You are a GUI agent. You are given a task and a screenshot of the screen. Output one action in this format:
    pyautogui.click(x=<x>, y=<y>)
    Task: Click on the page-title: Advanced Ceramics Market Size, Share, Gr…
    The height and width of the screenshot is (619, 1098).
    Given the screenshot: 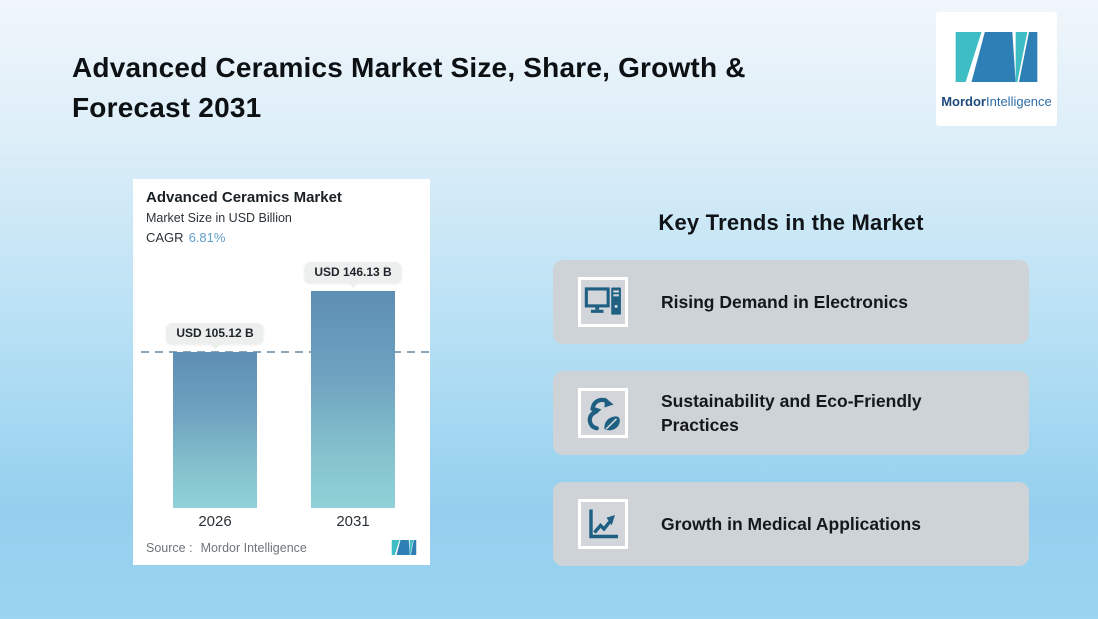 What is the action you would take?
    pyautogui.click(x=409, y=87)
    